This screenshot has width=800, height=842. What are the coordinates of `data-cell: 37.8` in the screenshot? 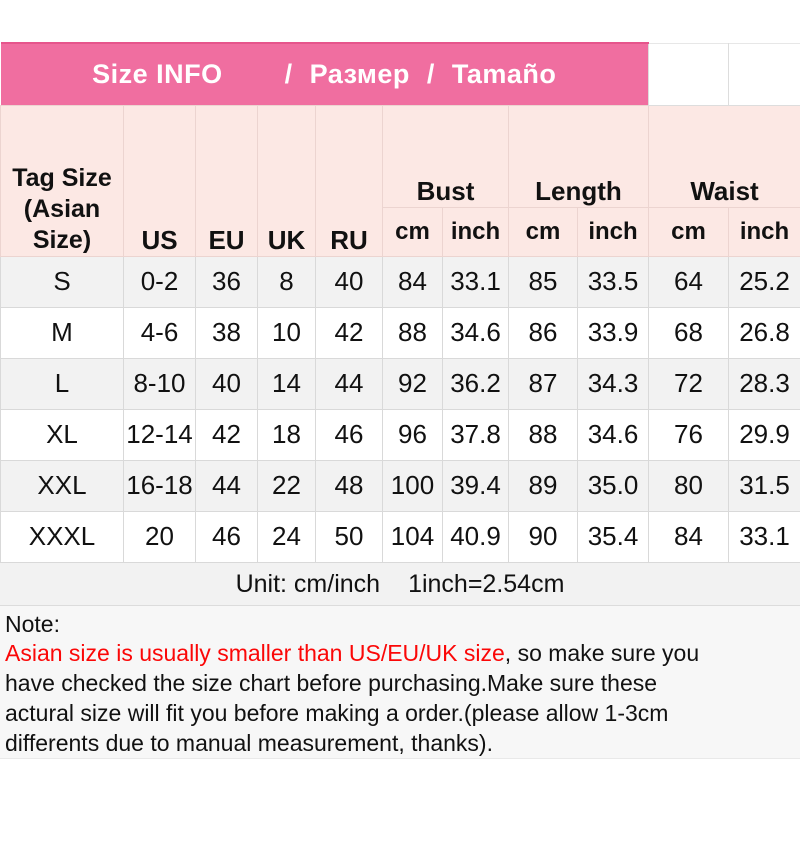 It's located at (476, 434).